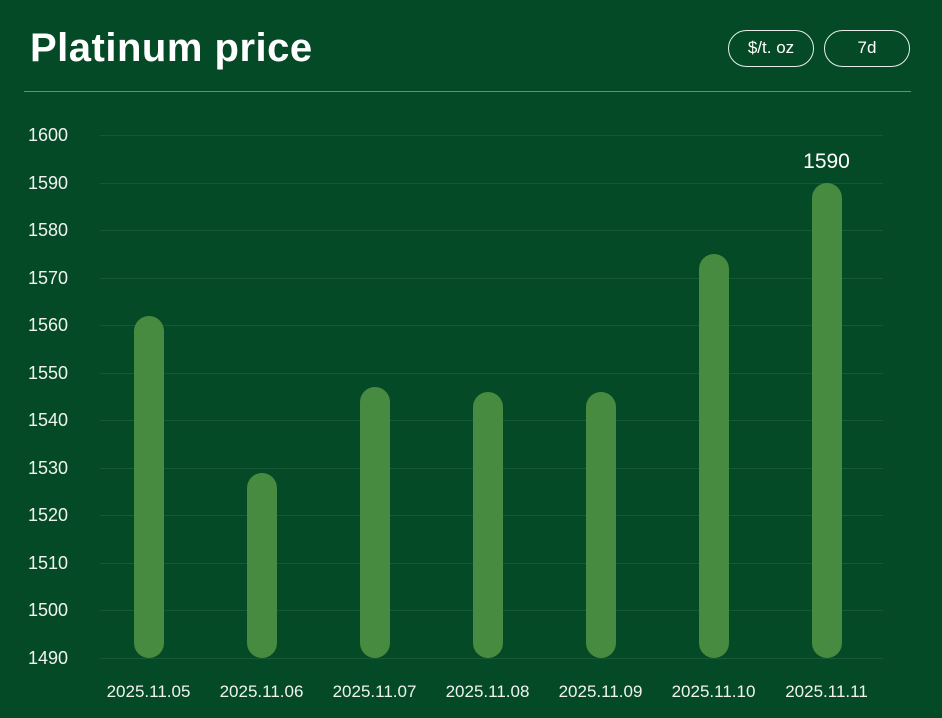  I want to click on x-tick-label: 2025.11.06, so click(261, 691).